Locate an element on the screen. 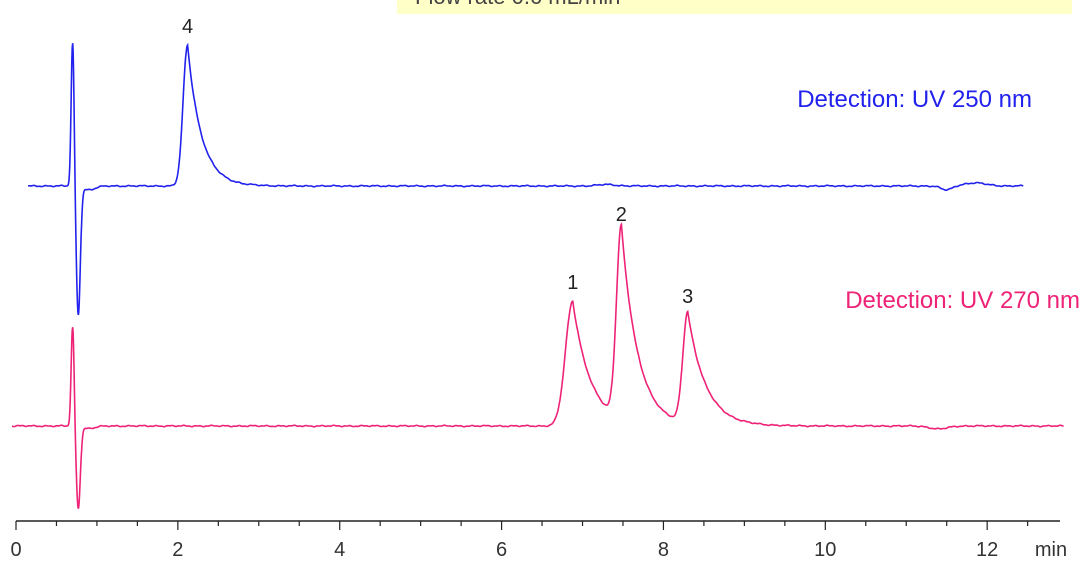 The image size is (1085, 561). x-axis: 0 2 4 6 8 10 12 min is located at coordinates (538, 540).